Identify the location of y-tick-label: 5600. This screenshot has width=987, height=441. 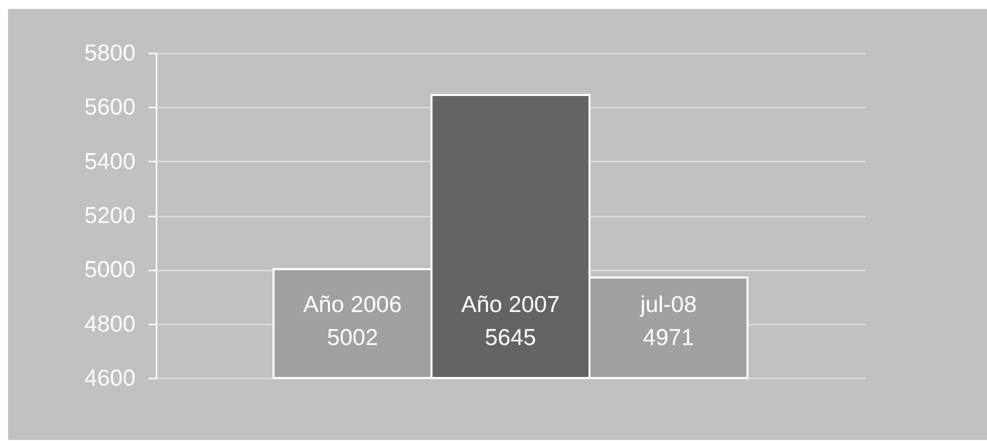
(110, 107).